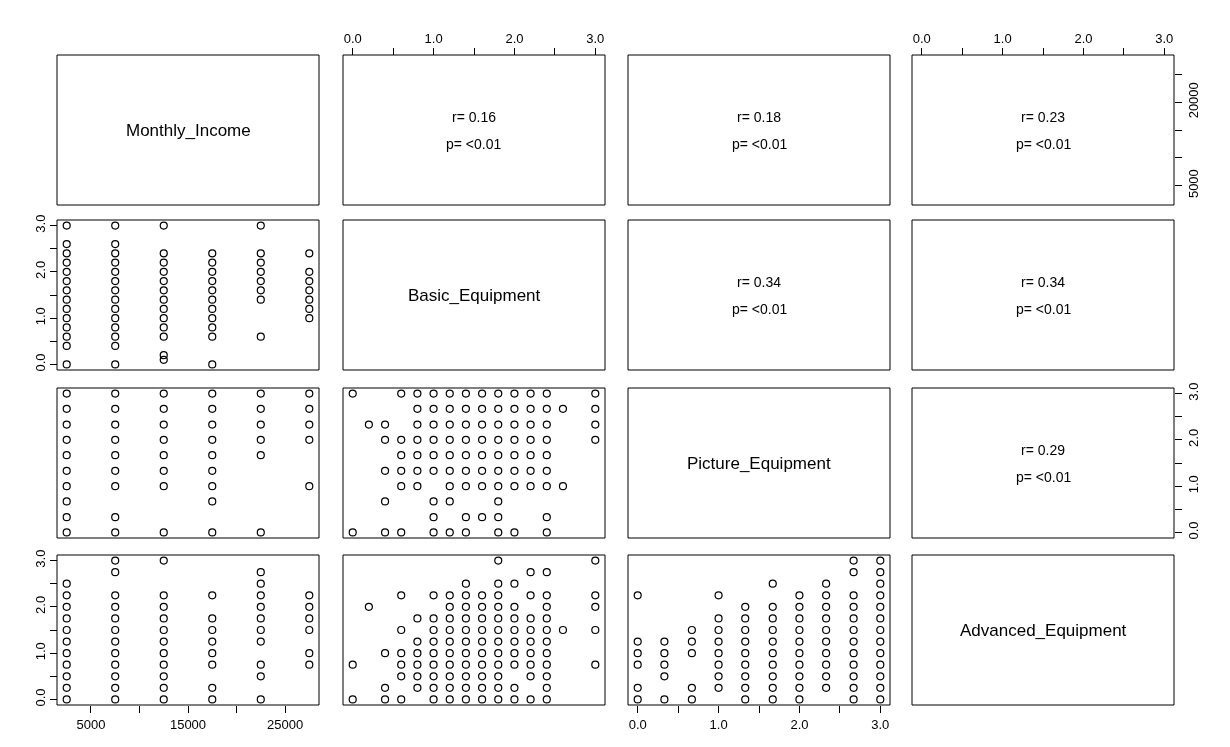 Image resolution: width=1230 pixels, height=747 pixels. What do you see at coordinates (40, 316) in the screenshot?
I see `y-tick-label: 1.0` at bounding box center [40, 316].